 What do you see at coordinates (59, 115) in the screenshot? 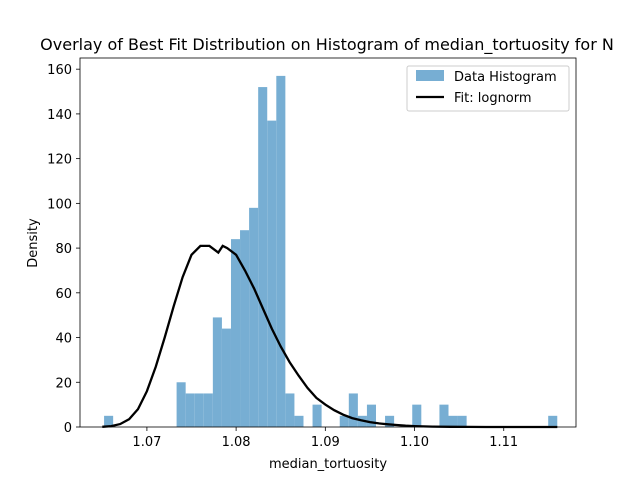
I see `y-tick-label: 140` at bounding box center [59, 115].